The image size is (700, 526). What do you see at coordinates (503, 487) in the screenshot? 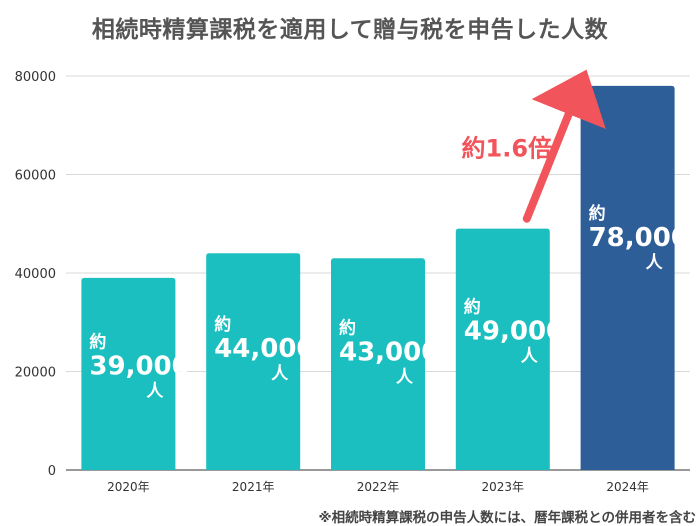
I see `x-tick-label: 2023年` at bounding box center [503, 487].